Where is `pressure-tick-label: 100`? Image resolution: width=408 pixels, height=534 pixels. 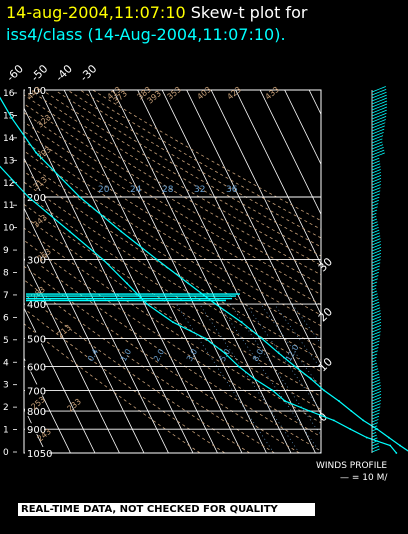
pressure-tick-label: 100 is located at coordinates (36, 91).